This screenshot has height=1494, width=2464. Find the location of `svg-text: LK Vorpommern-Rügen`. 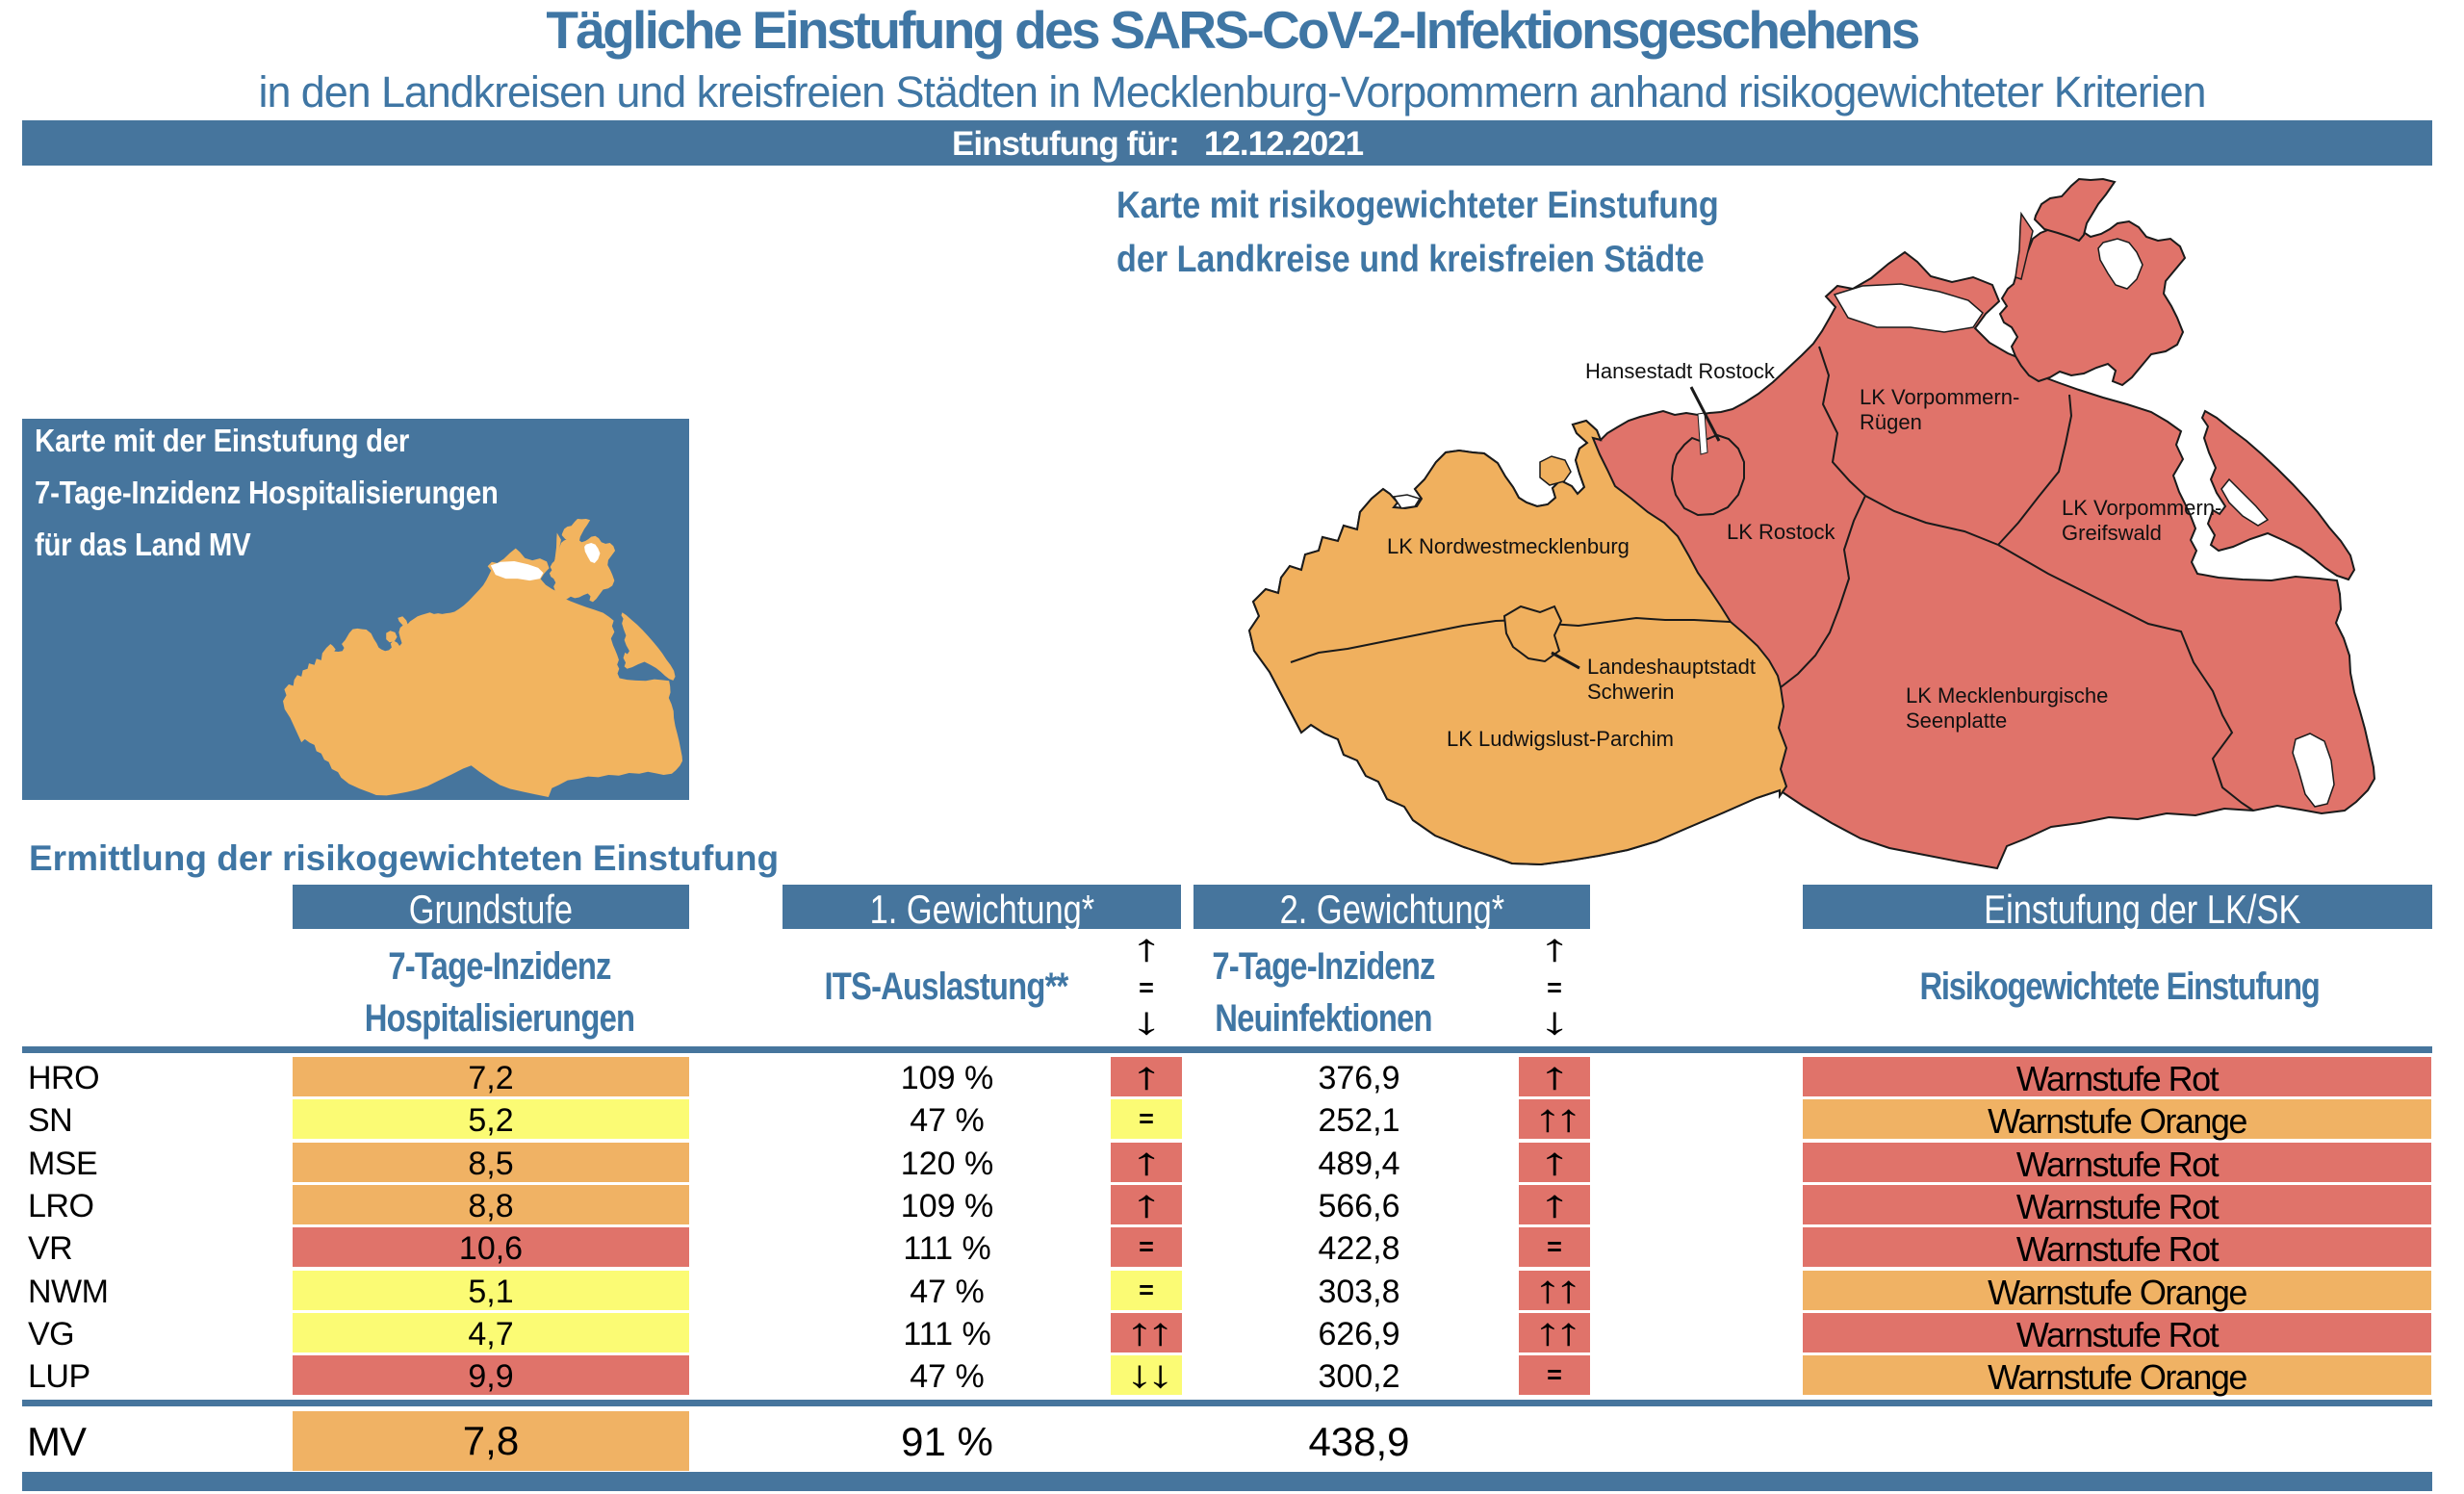

svg-text: LK Vorpommern-Rügen is located at coordinates (1939, 409).